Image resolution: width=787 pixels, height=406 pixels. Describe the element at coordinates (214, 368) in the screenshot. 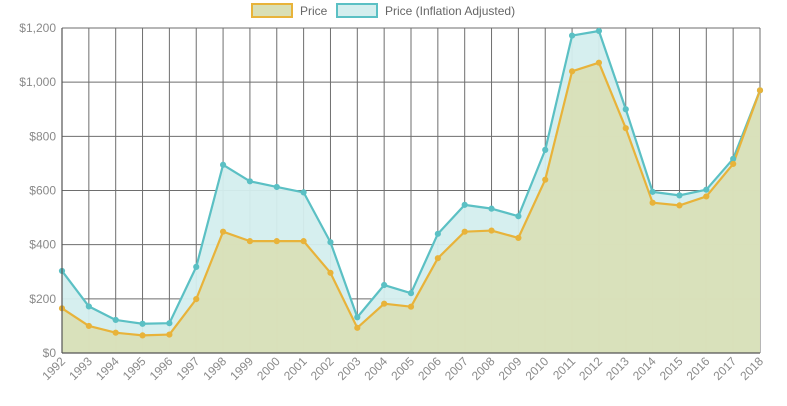

I see `x-tick-label: 1998` at that location.